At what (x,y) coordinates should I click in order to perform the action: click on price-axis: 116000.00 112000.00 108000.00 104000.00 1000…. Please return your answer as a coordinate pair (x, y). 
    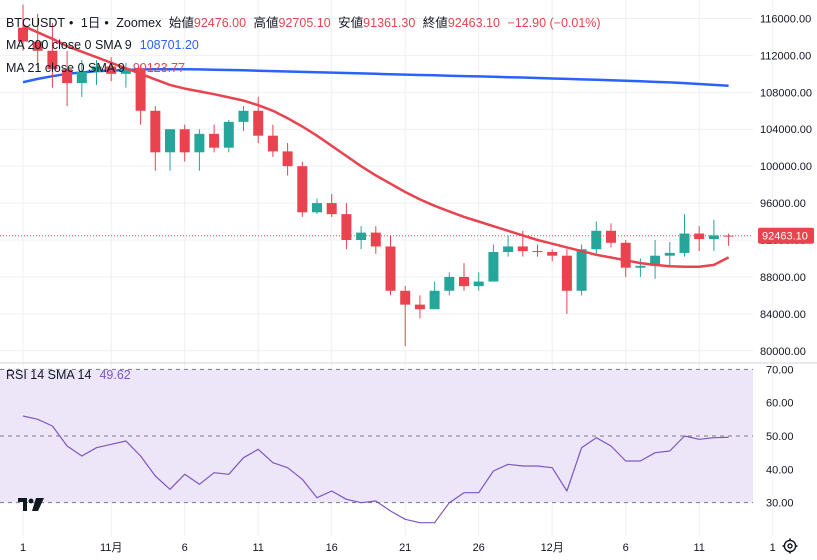
    Looking at the image, I should click on (786, 185).